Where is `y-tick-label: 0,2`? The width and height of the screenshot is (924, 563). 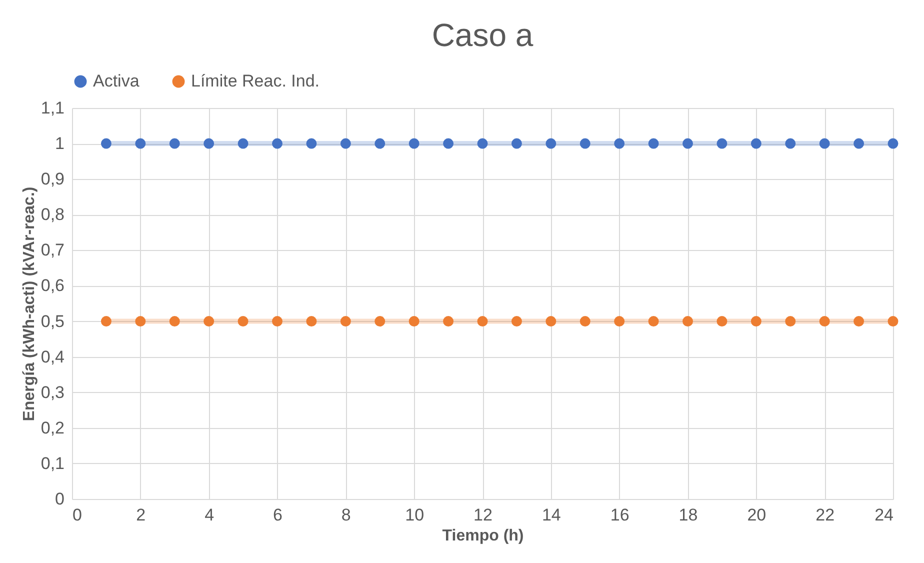
y-tick-label: 0,2 is located at coordinates (52, 428).